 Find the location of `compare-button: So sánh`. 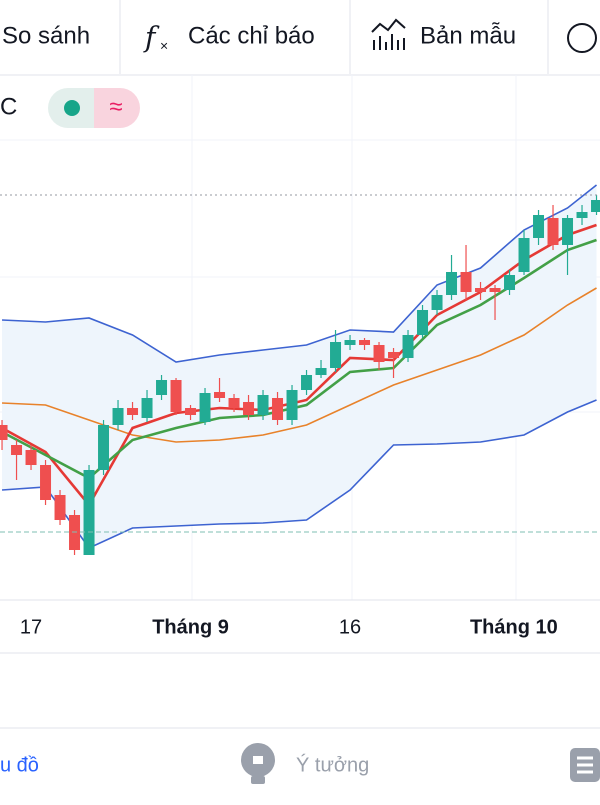

compare-button: So sánh is located at coordinates (46, 35).